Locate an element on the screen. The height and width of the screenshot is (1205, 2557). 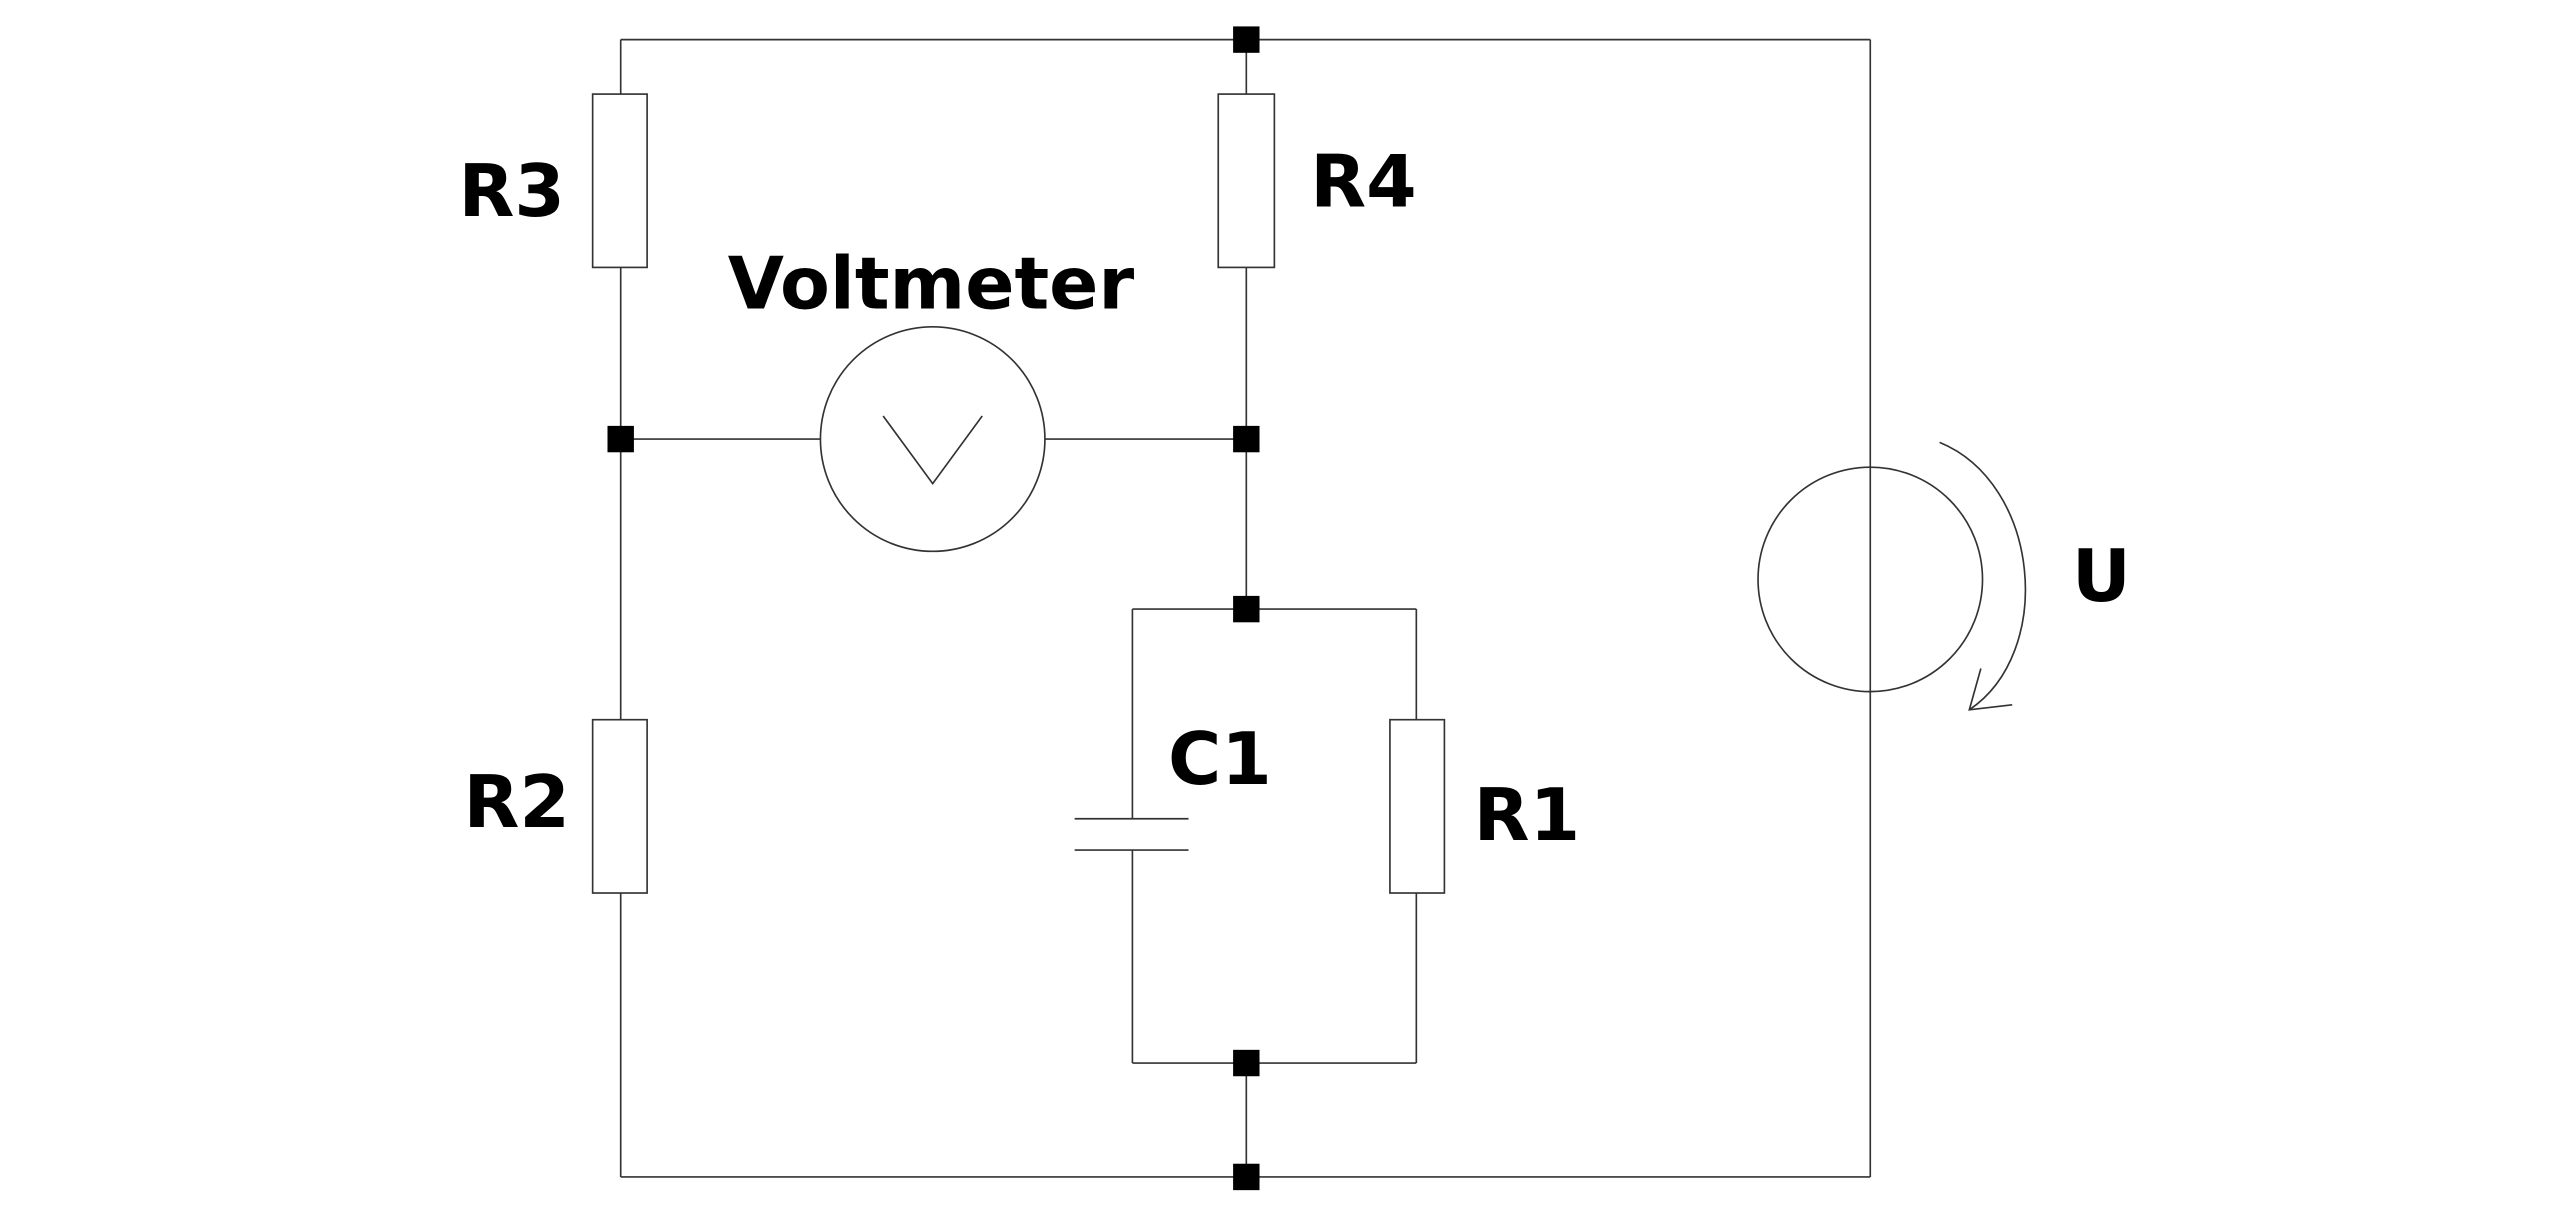
voltmeter-symbol is located at coordinates (932, 439).